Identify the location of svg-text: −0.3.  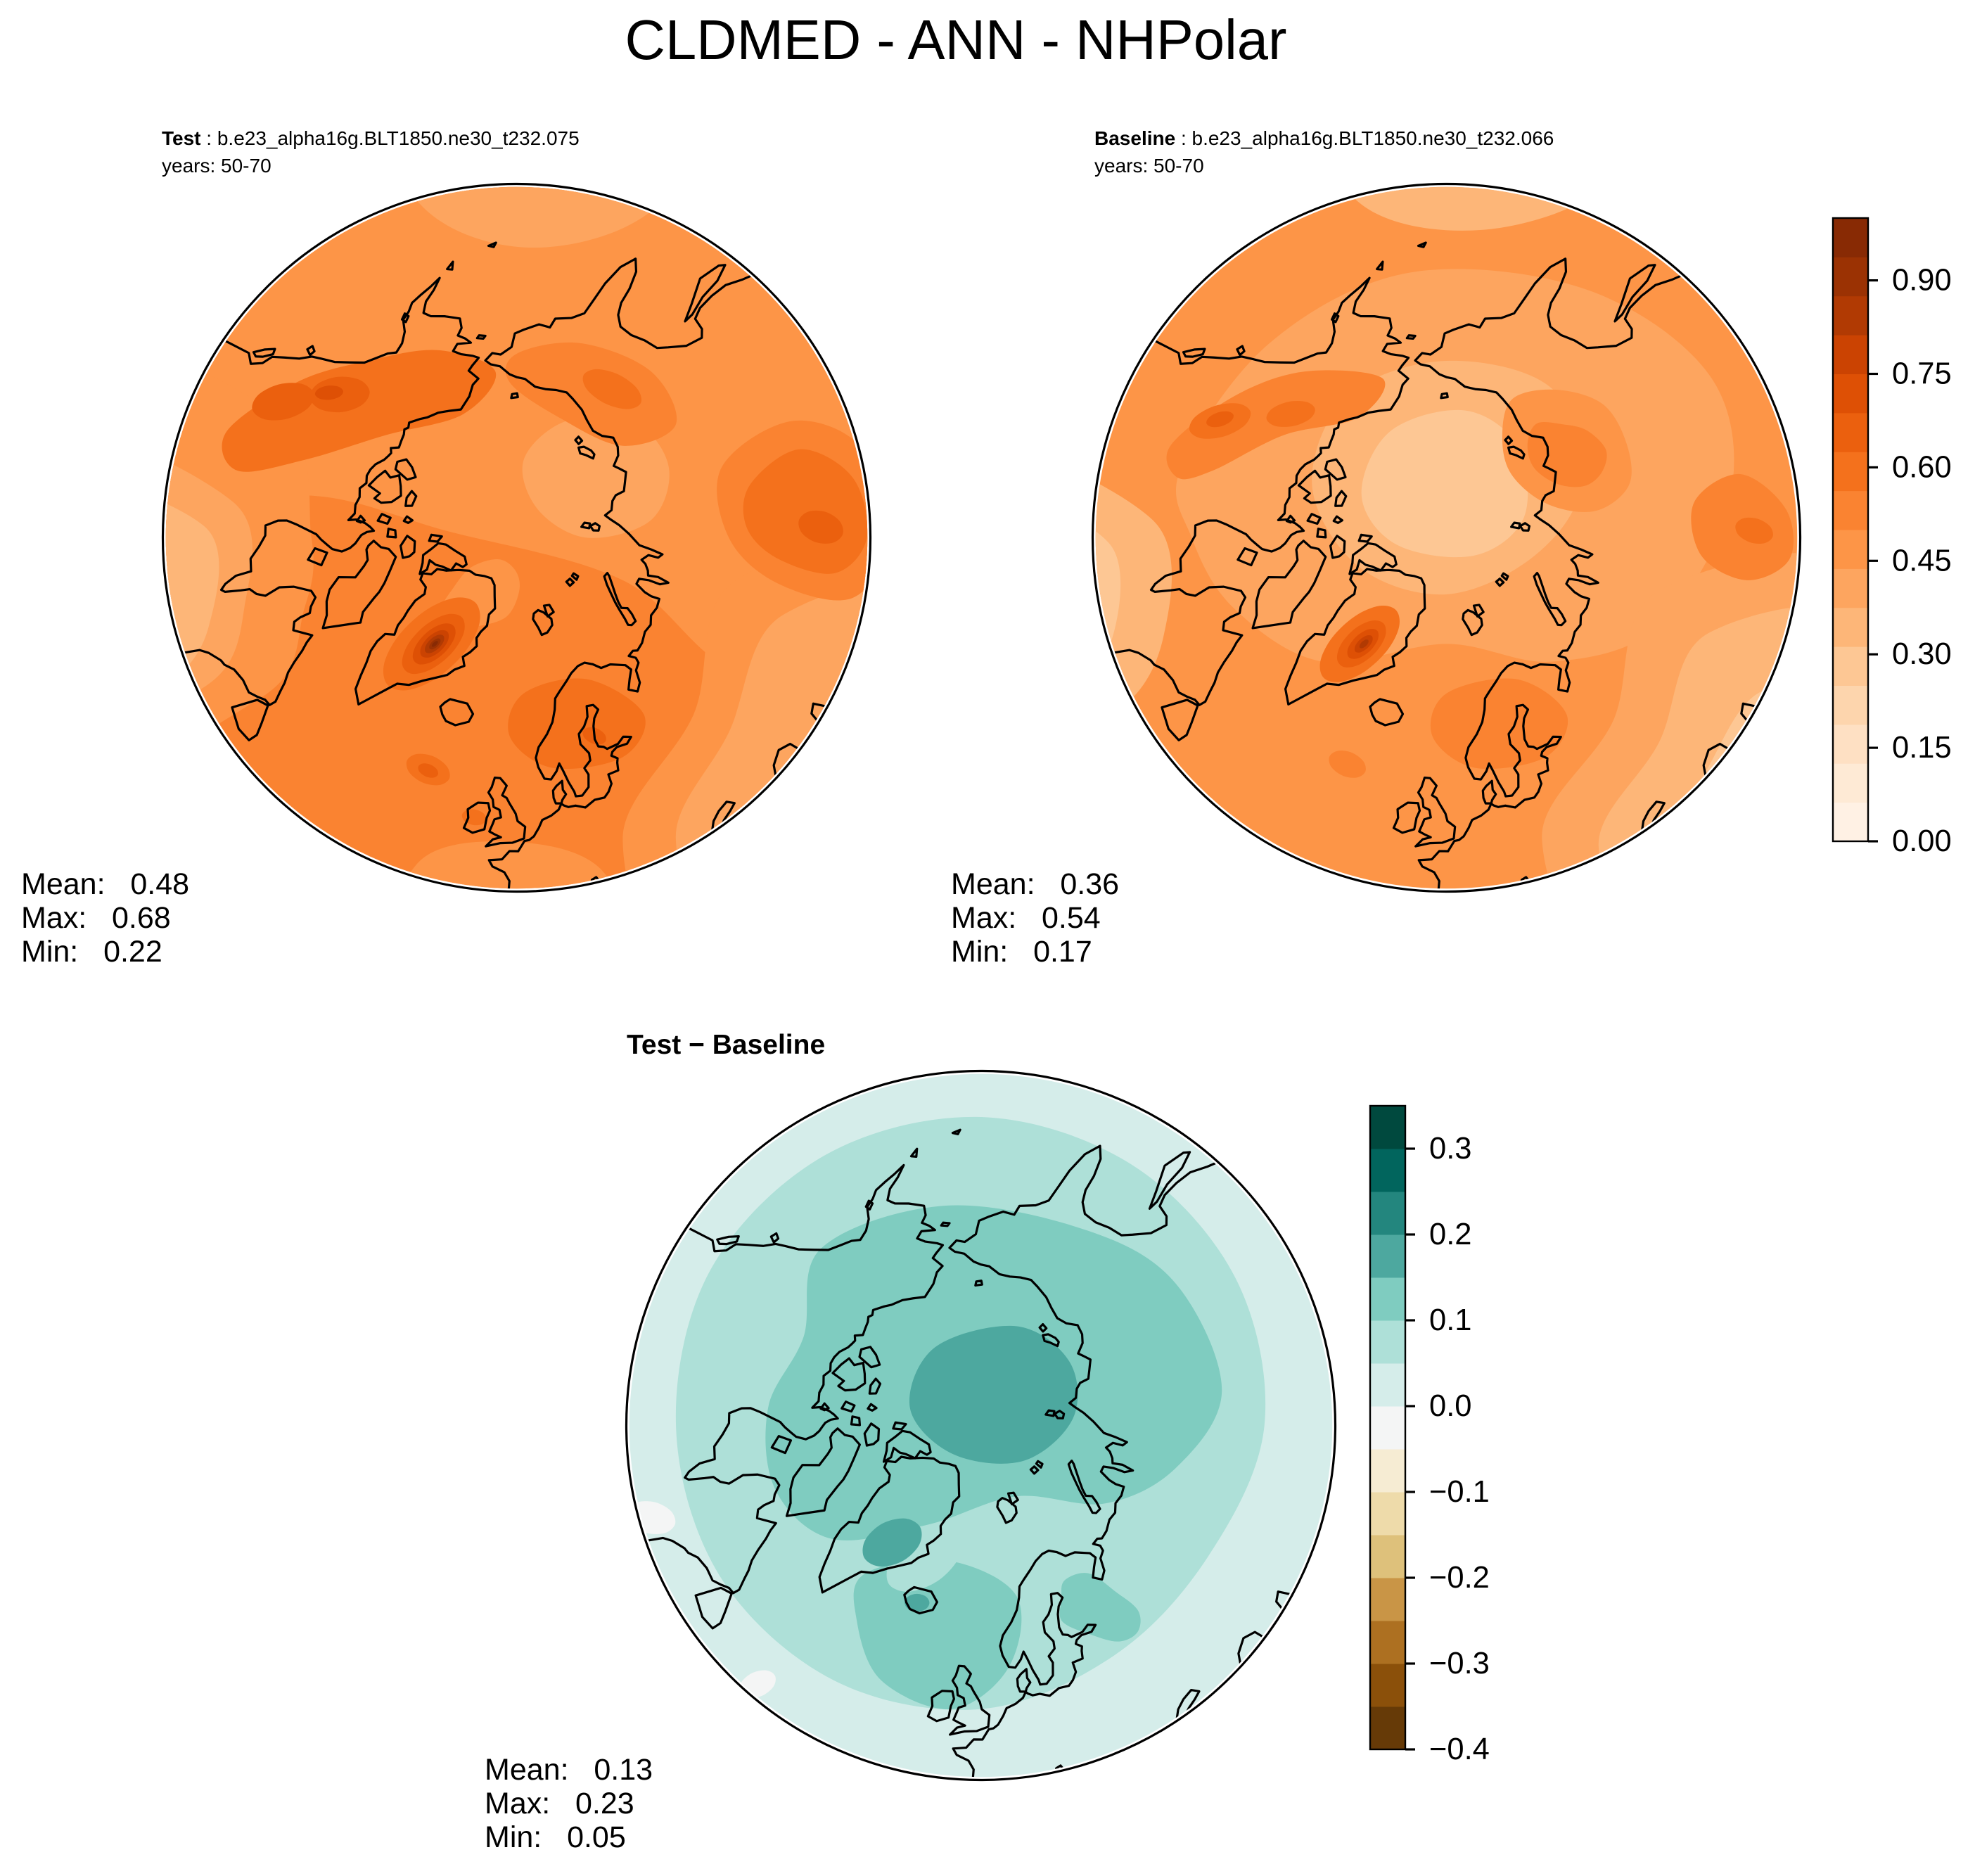
(1459, 1663).